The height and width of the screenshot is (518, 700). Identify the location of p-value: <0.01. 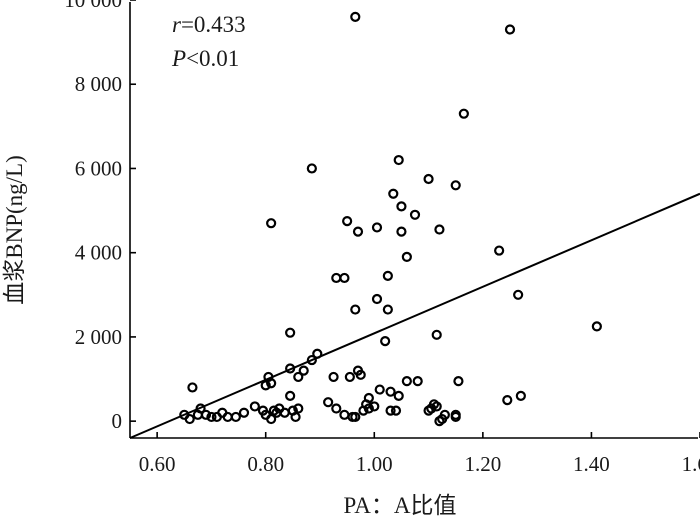
(212, 58).